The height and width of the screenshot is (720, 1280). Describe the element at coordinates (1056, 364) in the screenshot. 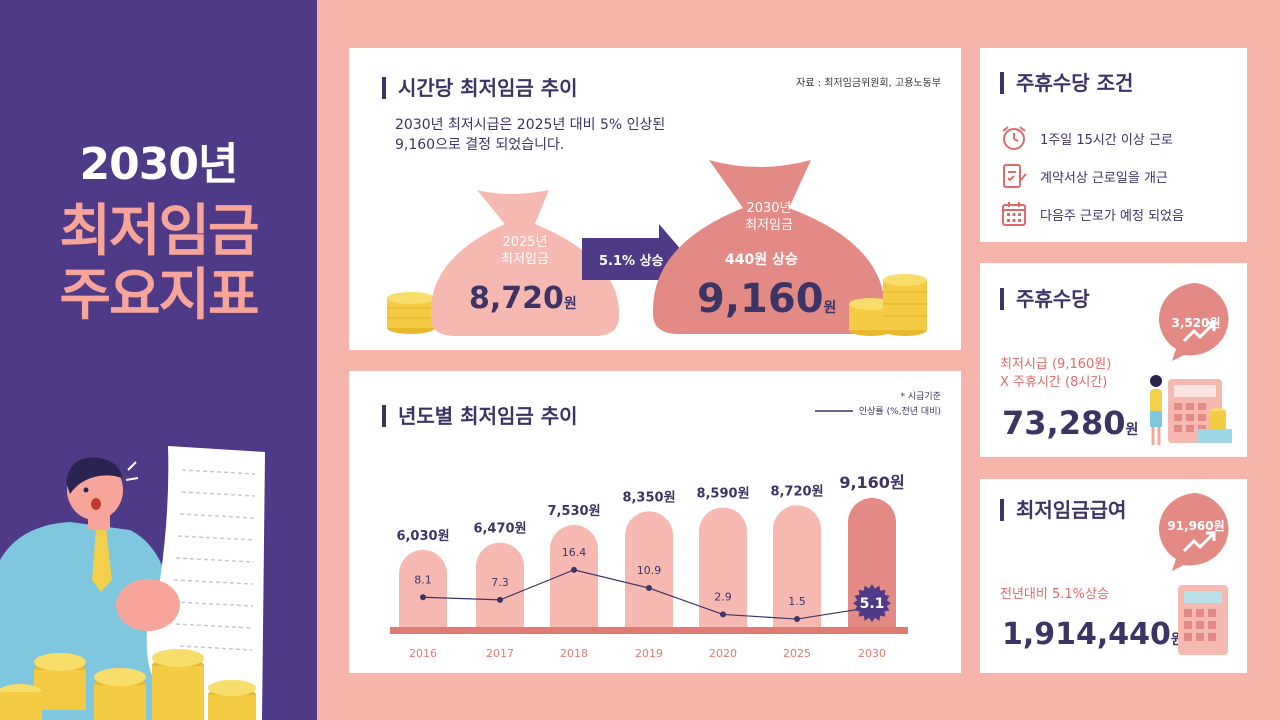

I see `holiday-pay-formula1: 최저시급 (9,160원)` at that location.